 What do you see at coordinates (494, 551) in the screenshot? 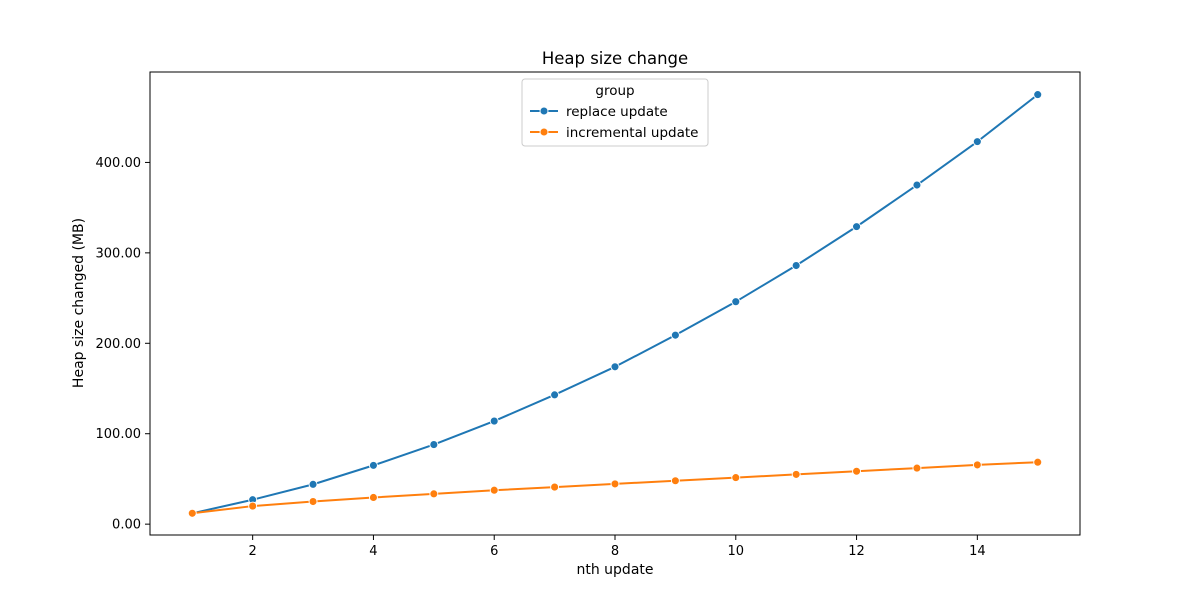
I see `x-tick-label: 6` at bounding box center [494, 551].